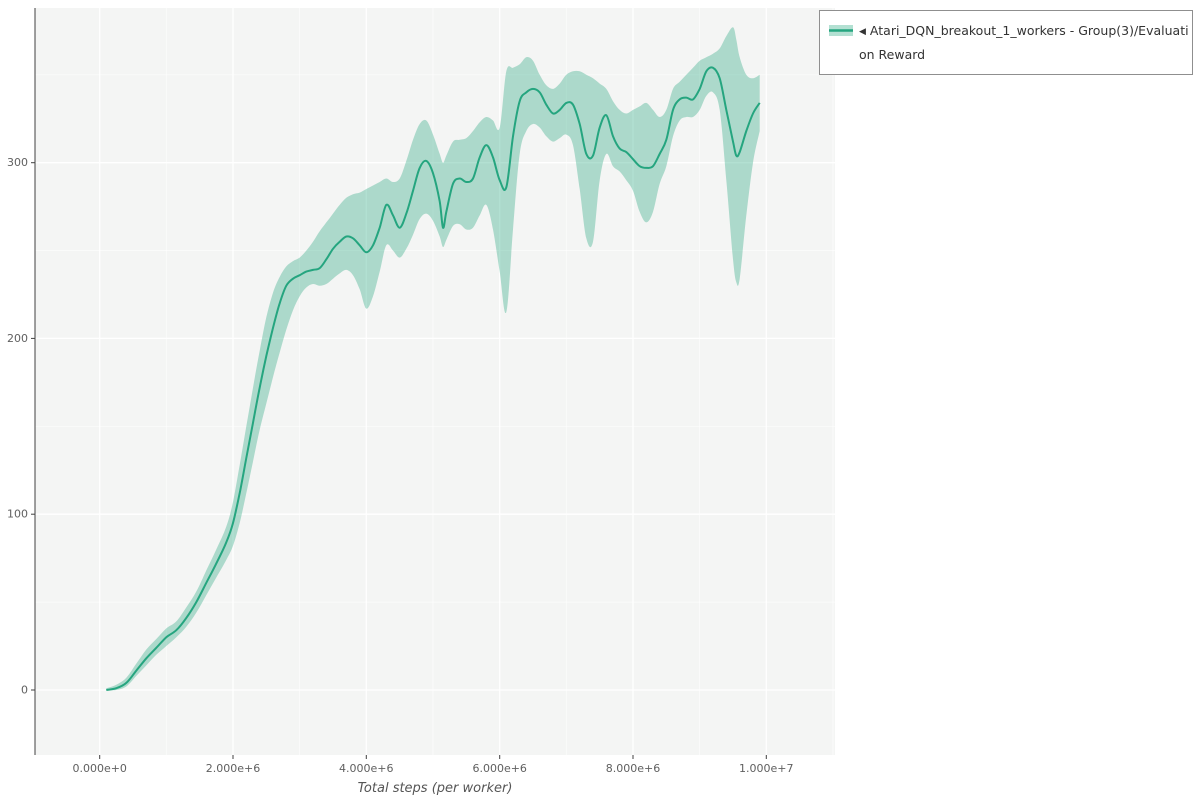 Image resolution: width=1200 pixels, height=804 pixels. I want to click on x-axis-title: Total steps (per worker), so click(435, 788).